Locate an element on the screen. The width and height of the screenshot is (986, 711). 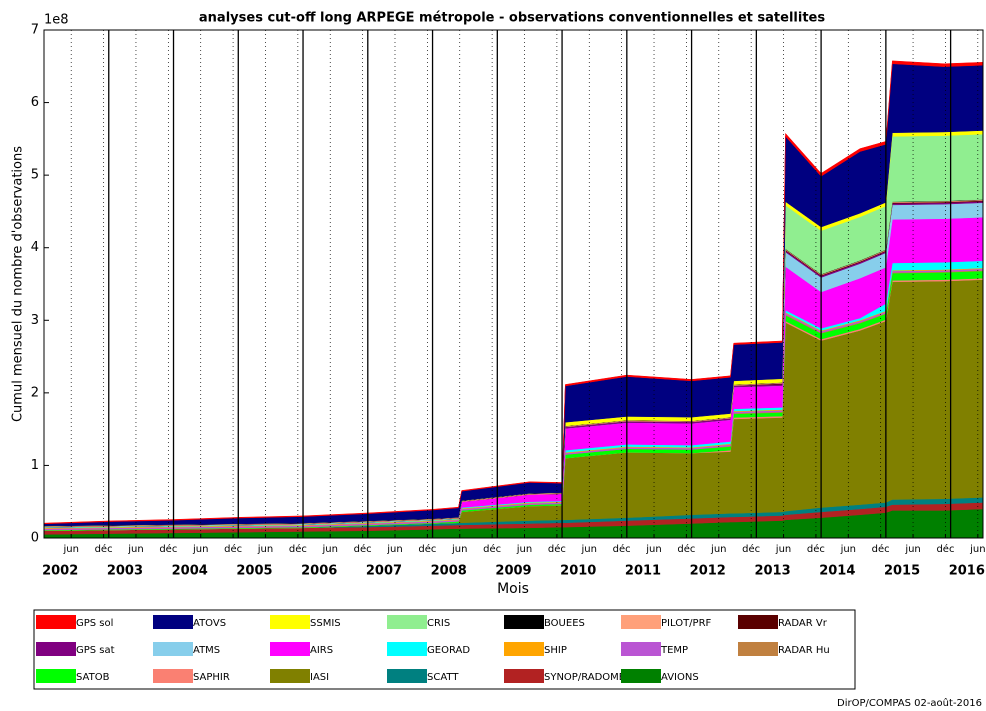
y-tick-label: 4 is located at coordinates (35, 247).